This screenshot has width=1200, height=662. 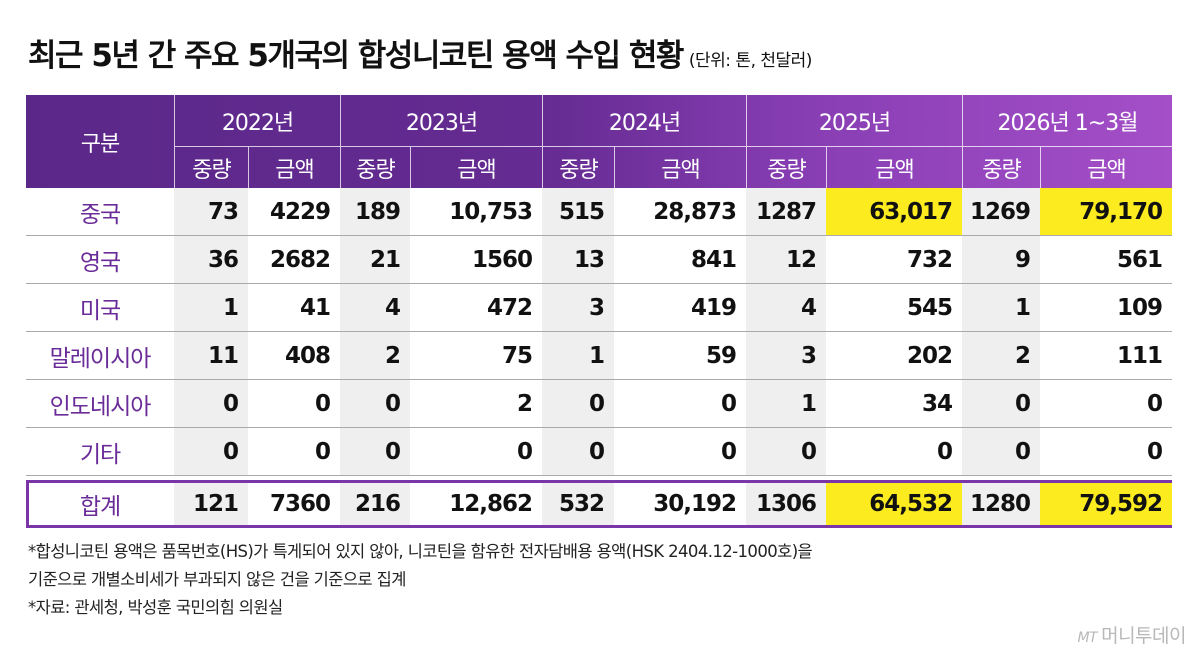 What do you see at coordinates (257, 120) in the screenshot?
I see `header-year: 2022년` at bounding box center [257, 120].